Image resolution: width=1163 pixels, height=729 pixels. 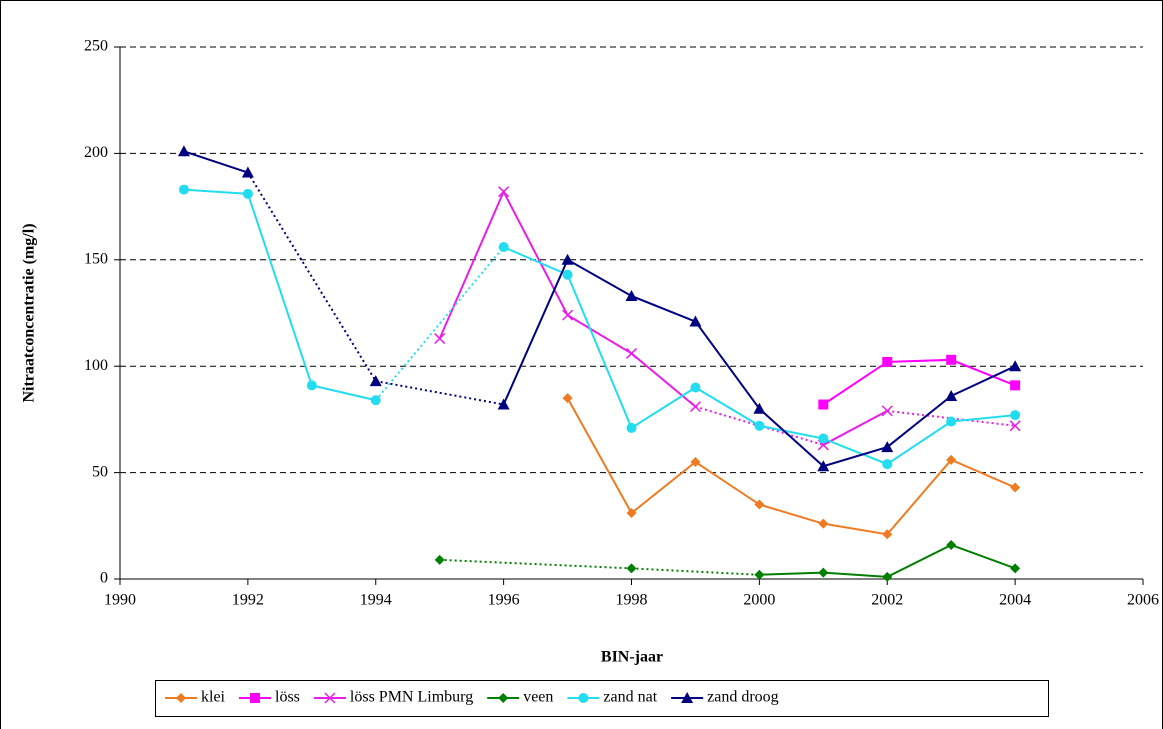 What do you see at coordinates (632, 600) in the screenshot?
I see `x-tick-label: 1998` at bounding box center [632, 600].